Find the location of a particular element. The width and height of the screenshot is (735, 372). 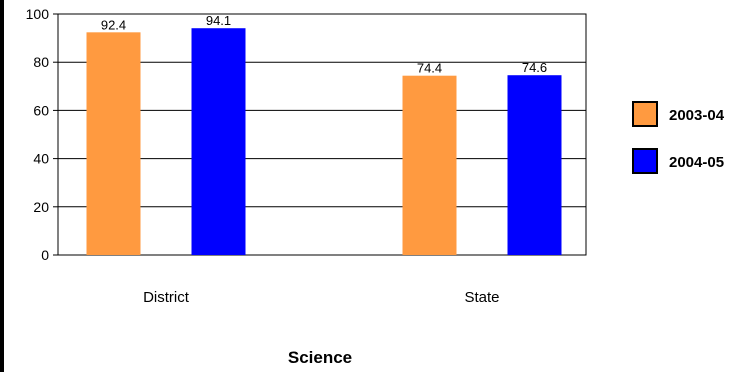

category-label-state: State is located at coordinates (481, 297).